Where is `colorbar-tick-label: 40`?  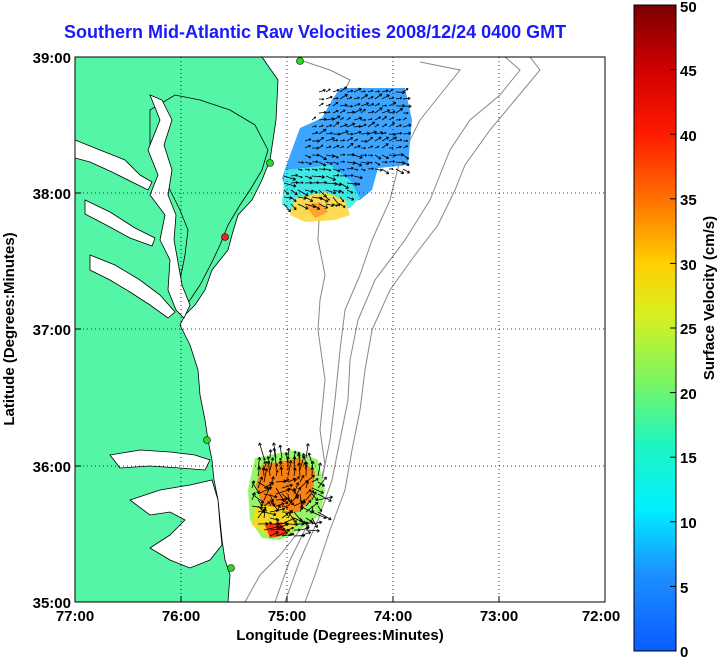 colorbar-tick-label: 40 is located at coordinates (688, 136).